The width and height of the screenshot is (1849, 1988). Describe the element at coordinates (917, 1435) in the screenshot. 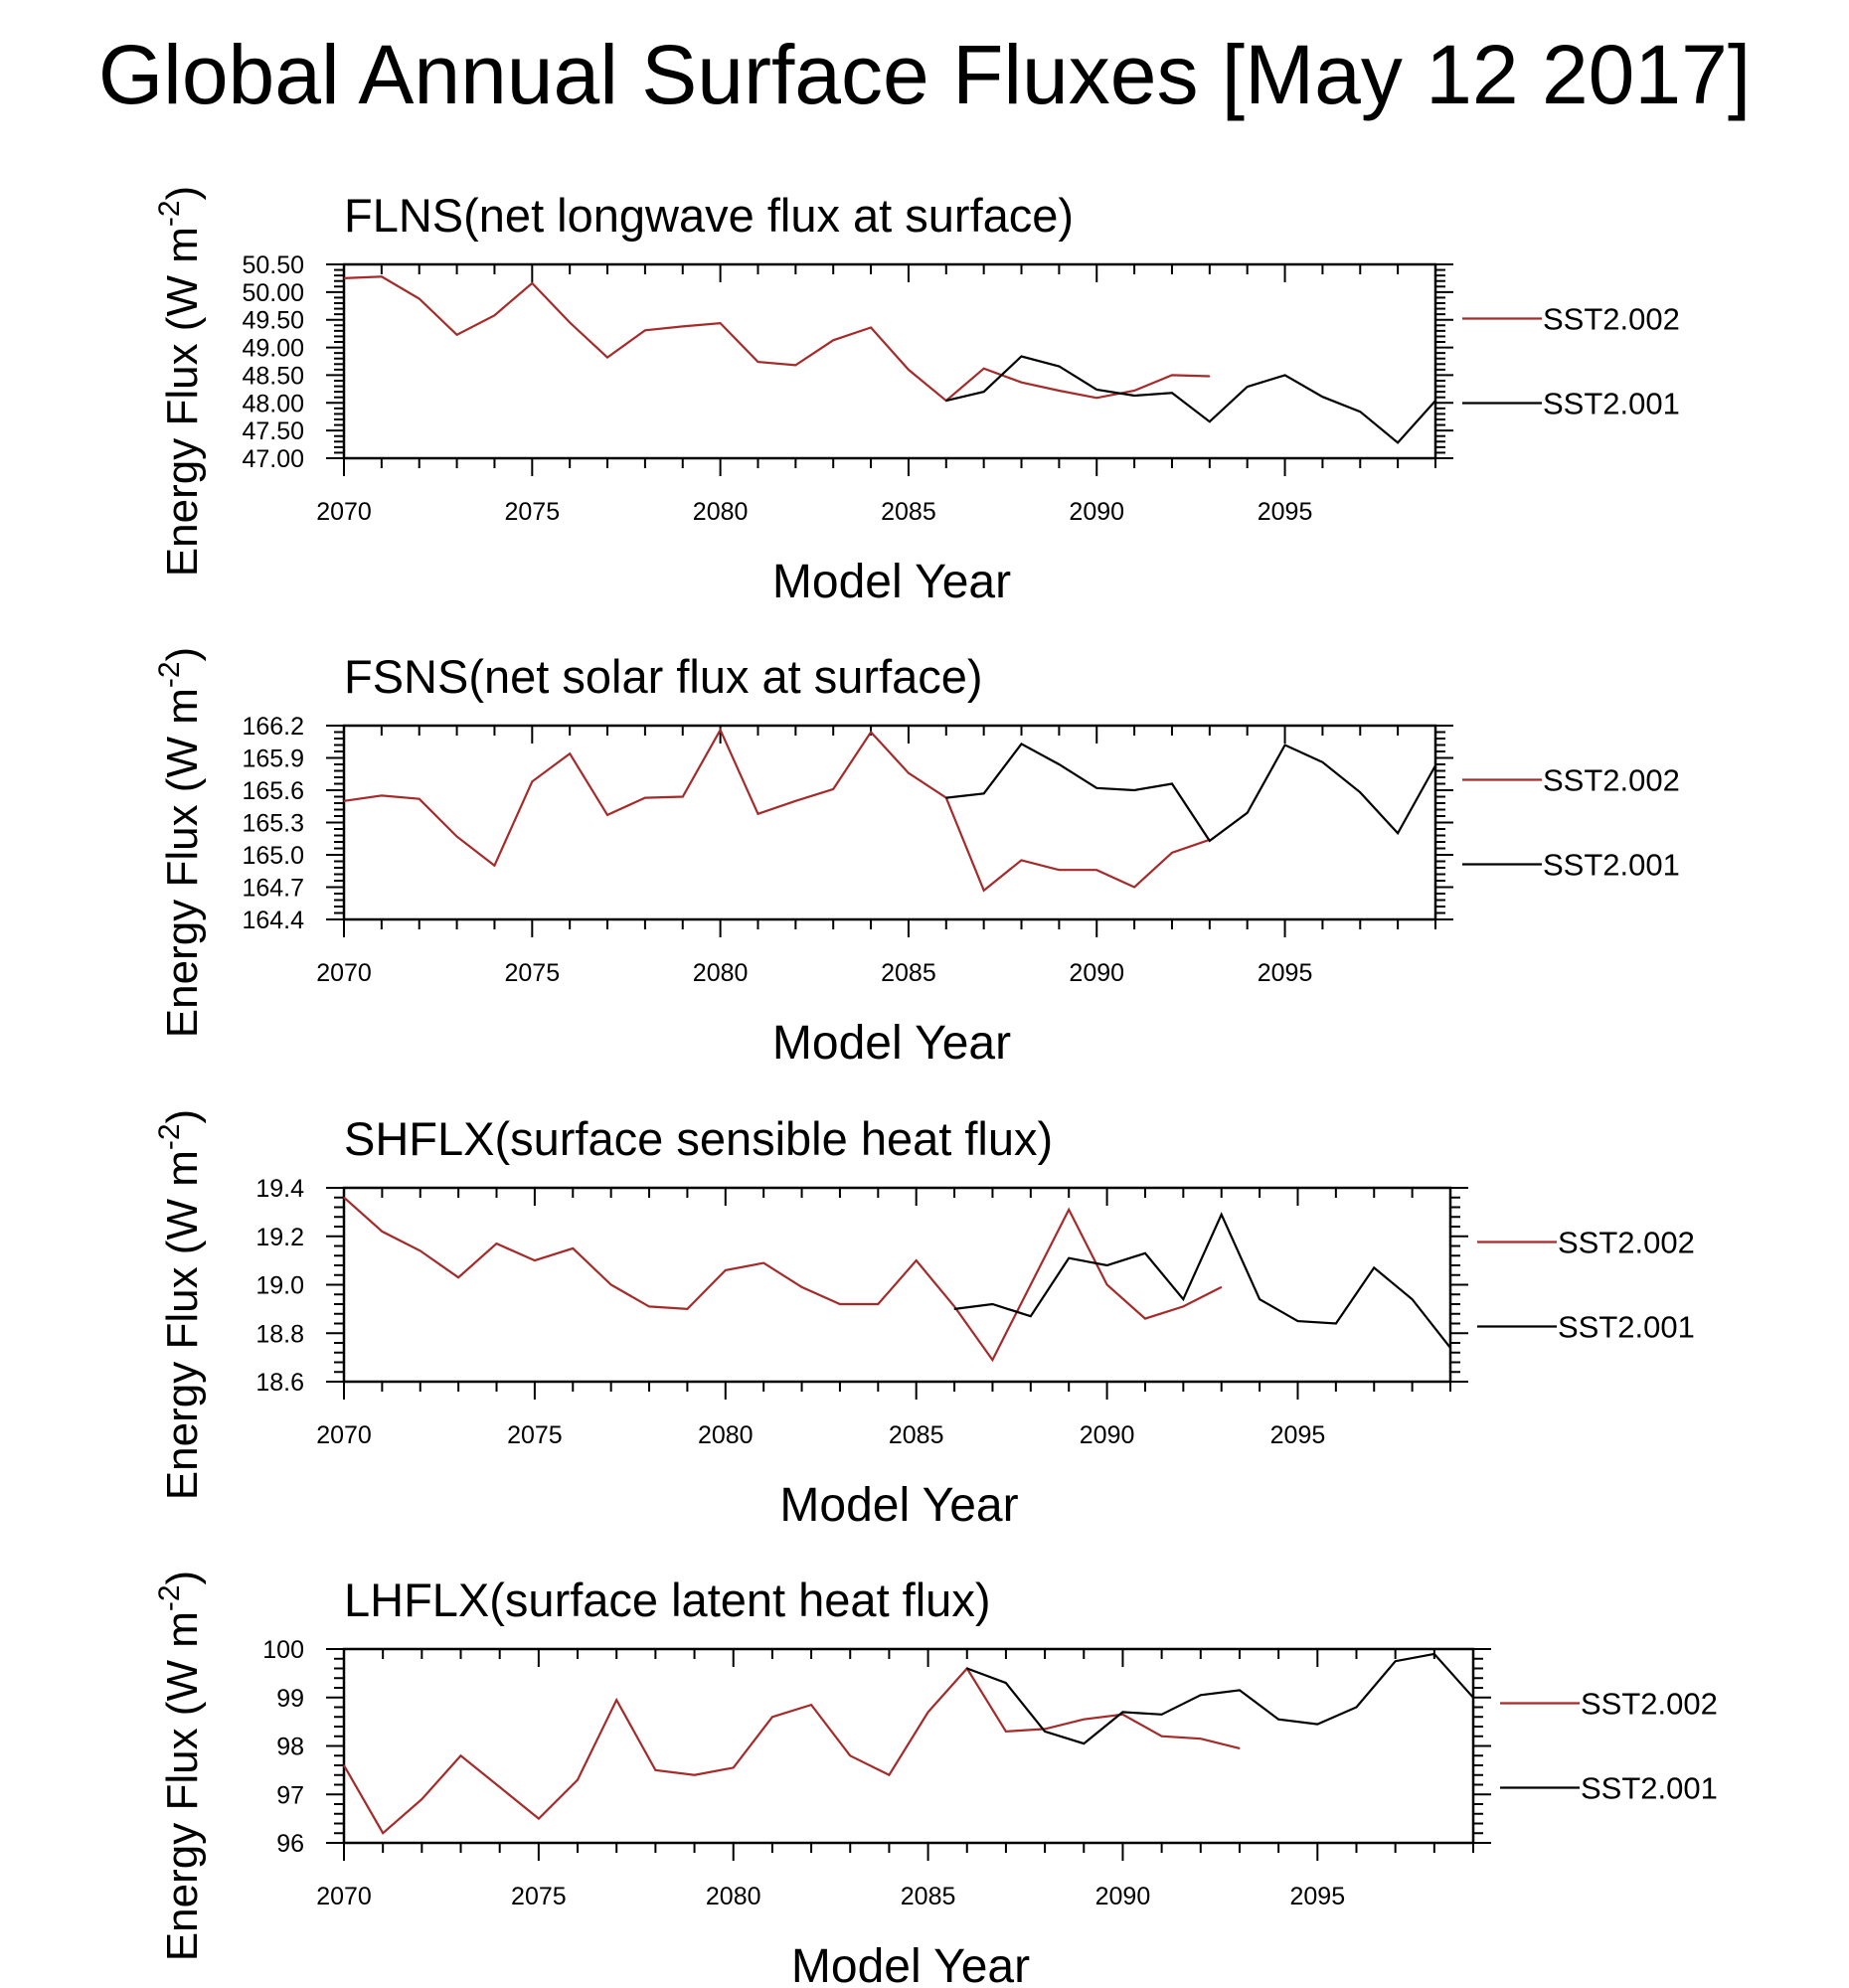

I see `x-tick-label: 2085` at that location.